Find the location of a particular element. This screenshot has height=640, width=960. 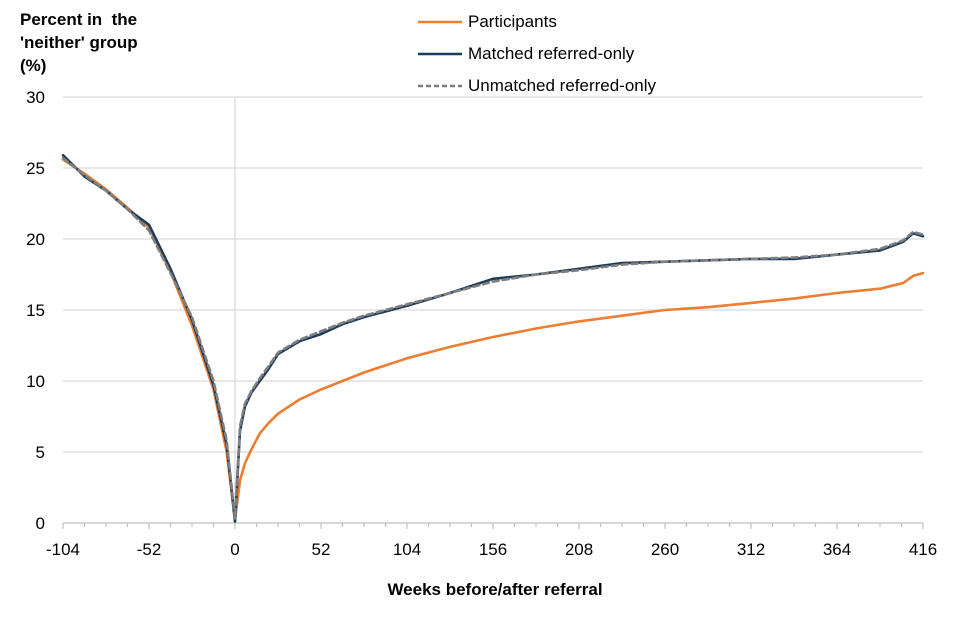

y-tick-labels: 0 5 10 15 20 25 30 is located at coordinates (35, 310).